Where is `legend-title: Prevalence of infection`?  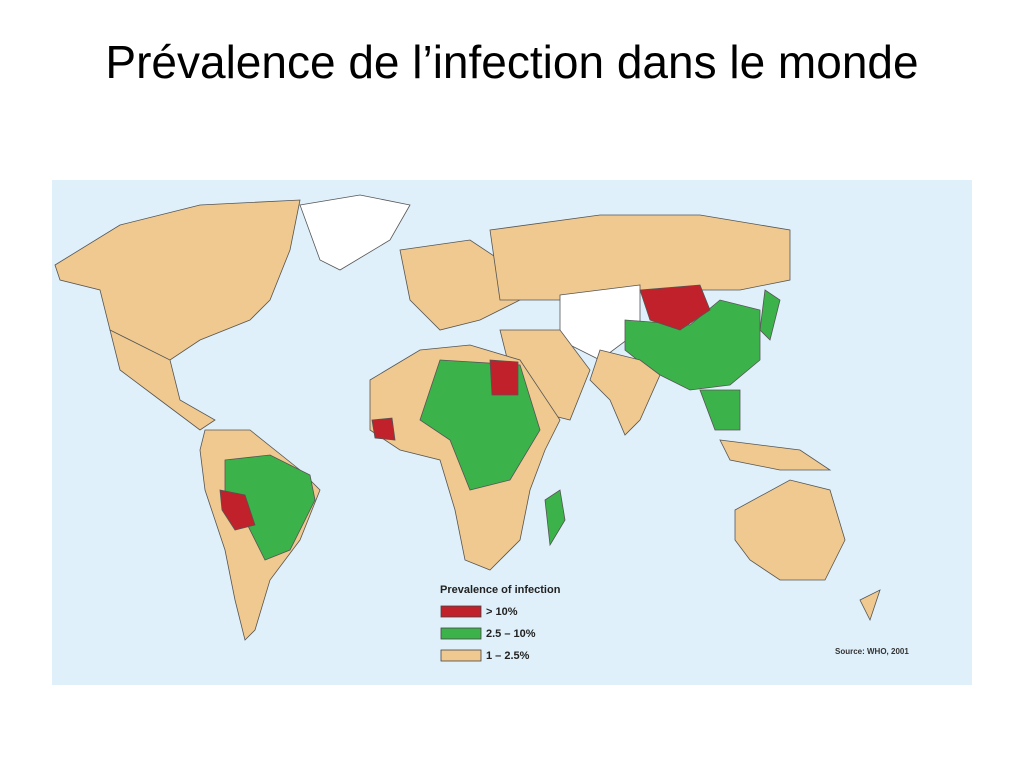 legend-title: Prevalence of infection is located at coordinates (500, 590).